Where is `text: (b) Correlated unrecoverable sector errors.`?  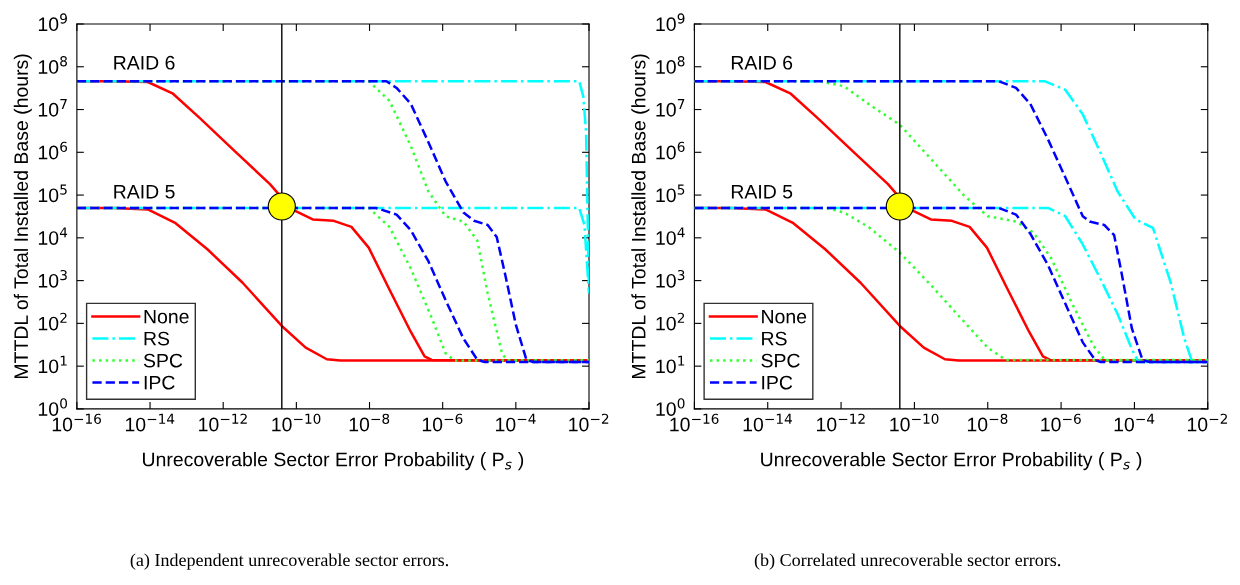
text: (b) Correlated unrecoverable sector errors. is located at coordinates (907, 561).